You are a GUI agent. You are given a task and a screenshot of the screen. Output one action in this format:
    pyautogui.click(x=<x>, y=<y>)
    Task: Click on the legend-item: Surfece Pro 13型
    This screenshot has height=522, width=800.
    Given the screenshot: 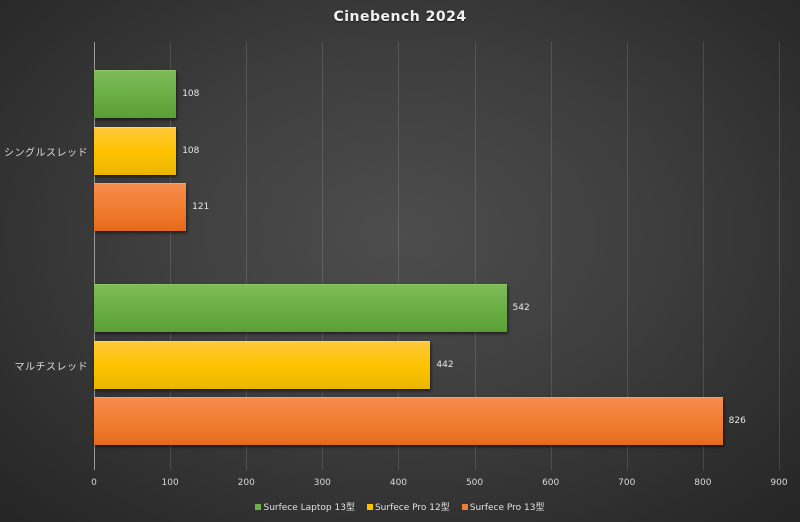 What is the action you would take?
    pyautogui.click(x=503, y=506)
    